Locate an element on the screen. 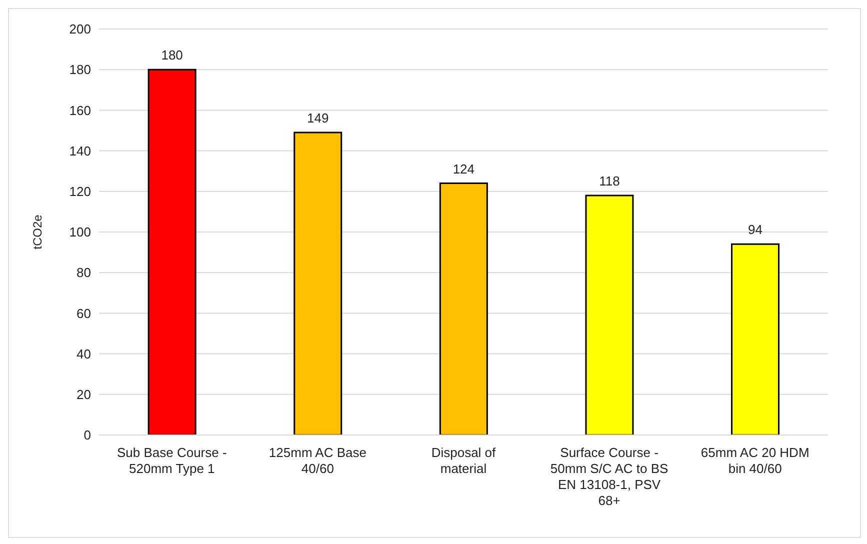 Image resolution: width=867 pixels, height=544 pixels. y-tick-label: 60 is located at coordinates (83, 313).